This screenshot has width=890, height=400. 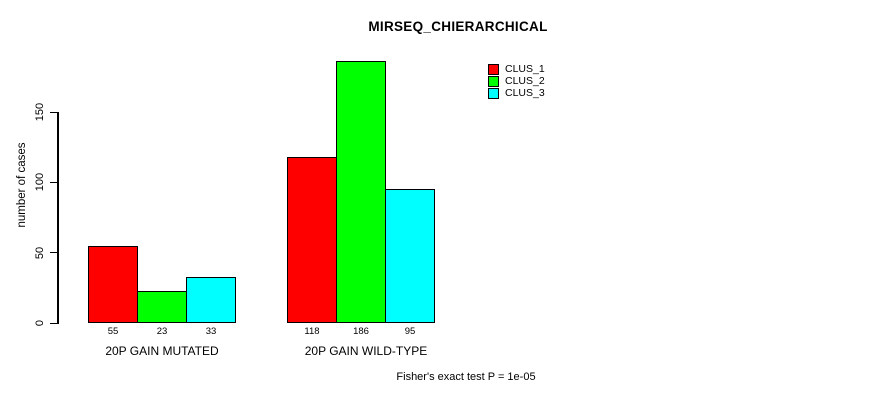 I want to click on legend-label: CLUS_1, so click(x=525, y=69).